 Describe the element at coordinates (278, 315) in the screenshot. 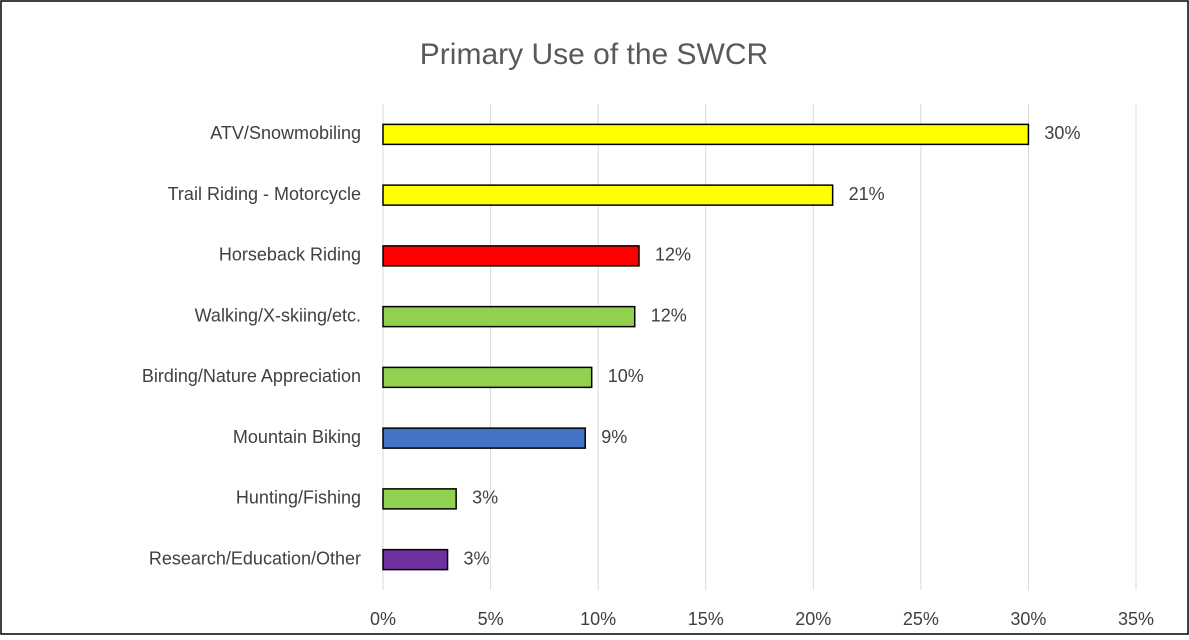

I see `y-tick-label: Walking/X-skiing/etc.` at that location.